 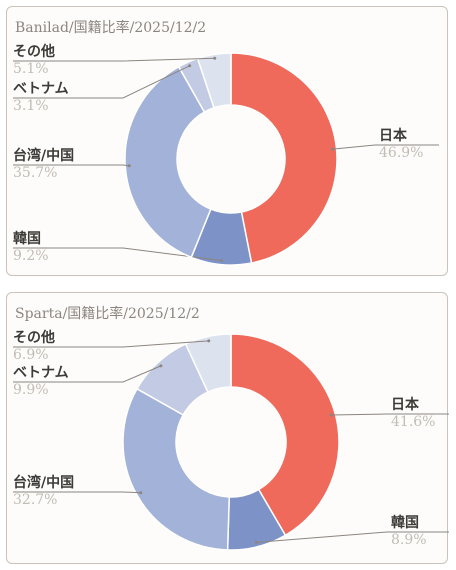 I want to click on chart-title: Sparta/国籍比率/2025/12/2, so click(x=107, y=314).